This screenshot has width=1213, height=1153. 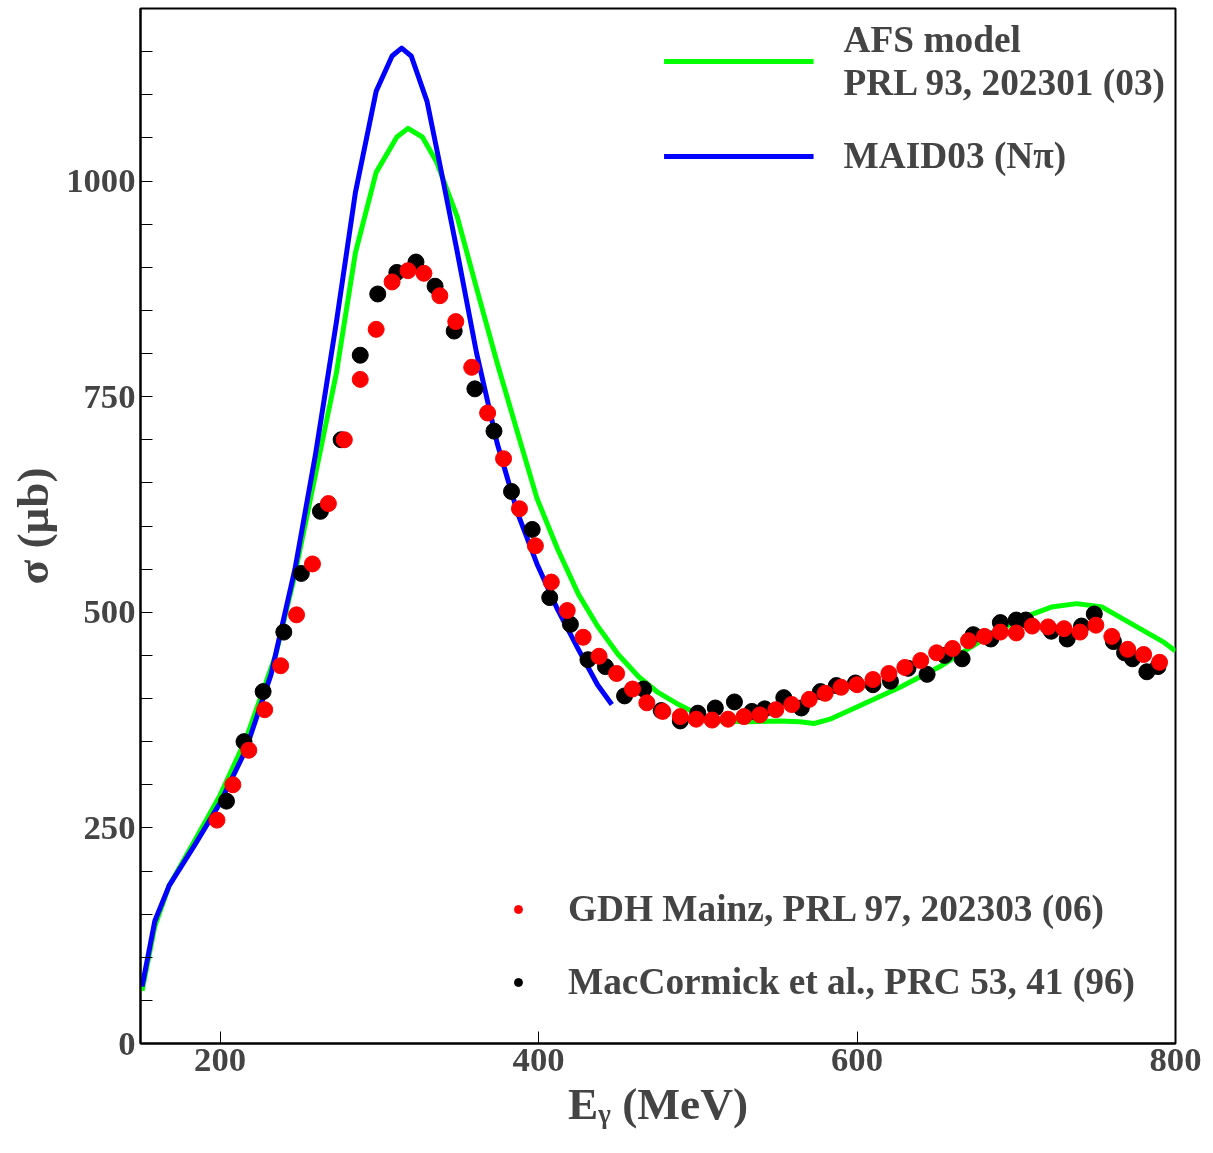 I want to click on y-tick-label: 500, so click(x=109, y=611).